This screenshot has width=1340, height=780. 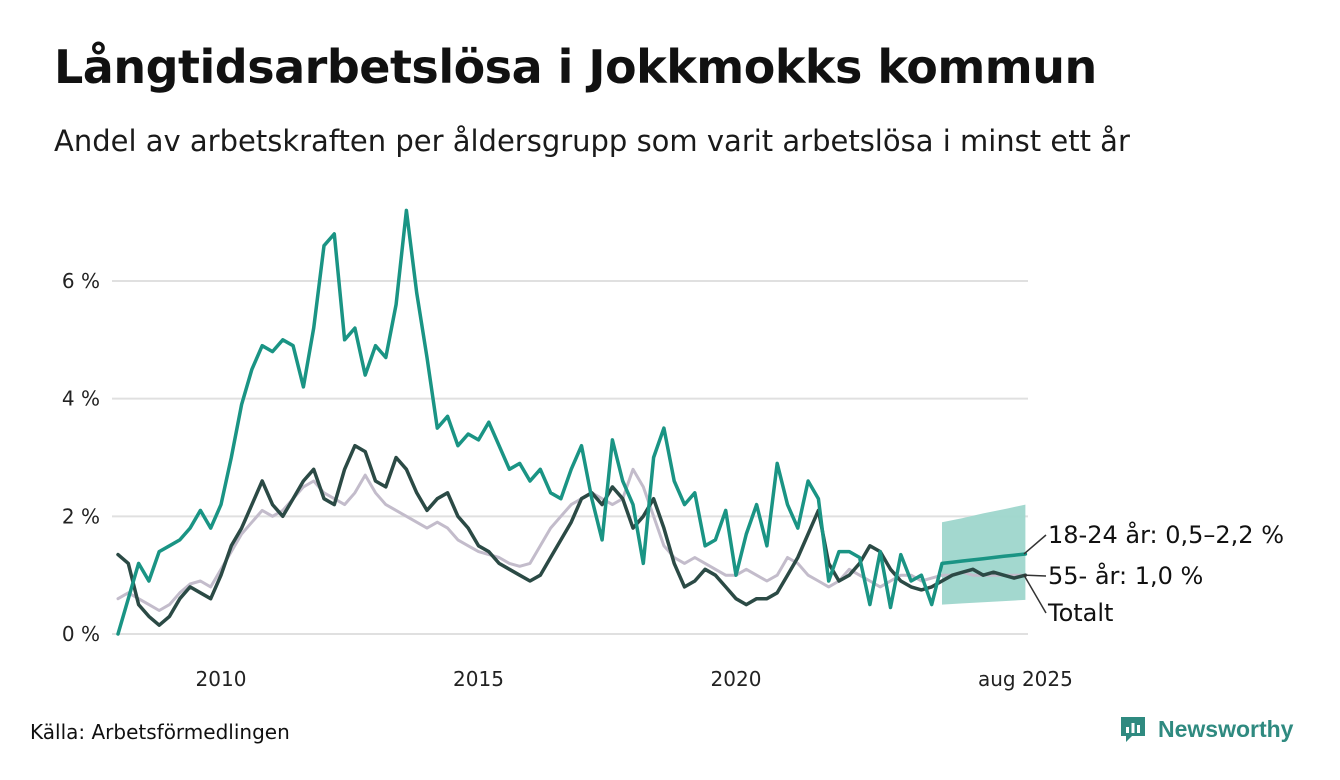 I want to click on x-tick-label: aug 2025, so click(x=1025, y=679).